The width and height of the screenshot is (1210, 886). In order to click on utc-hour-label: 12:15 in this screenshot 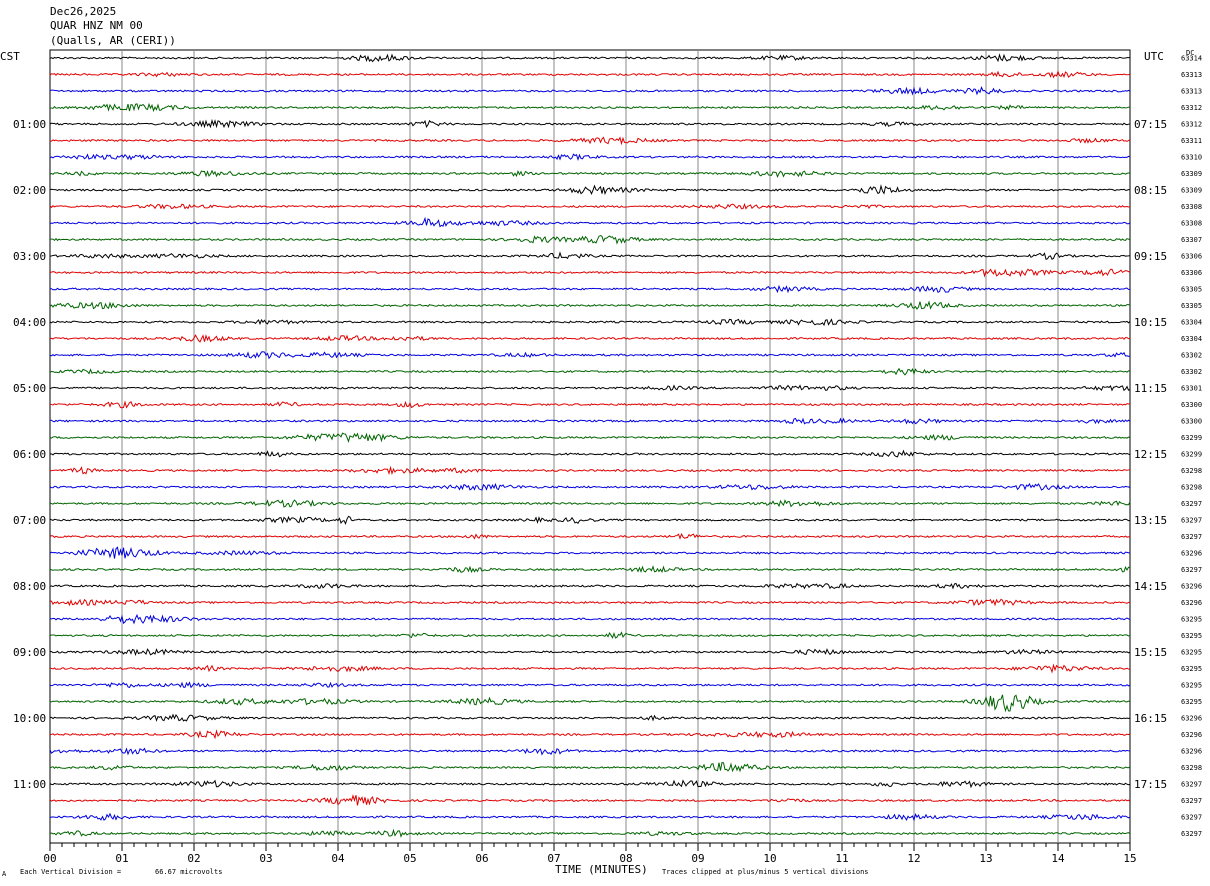, I will do `click(1150, 454)`.